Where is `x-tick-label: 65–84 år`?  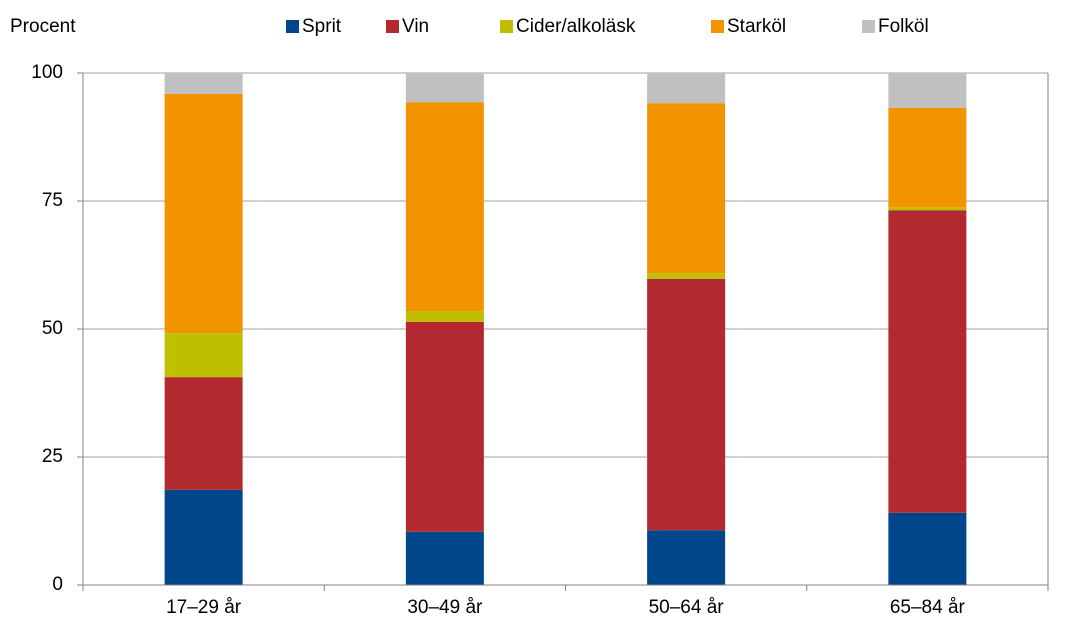 x-tick-label: 65–84 år is located at coordinates (928, 607).